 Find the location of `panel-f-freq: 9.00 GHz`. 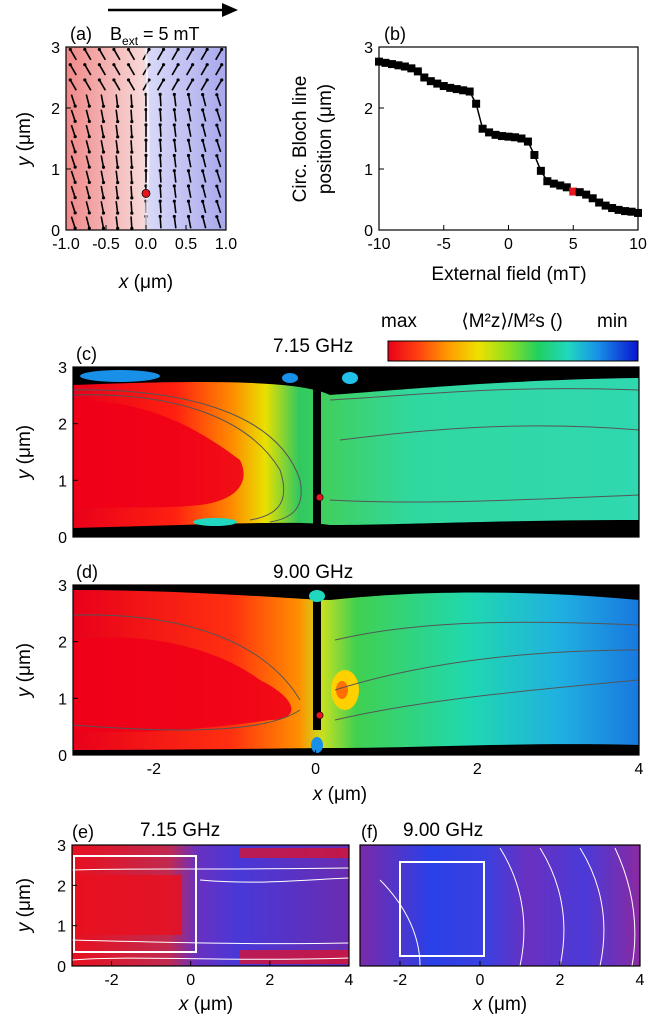

panel-f-freq: 9.00 GHz is located at coordinates (443, 830).